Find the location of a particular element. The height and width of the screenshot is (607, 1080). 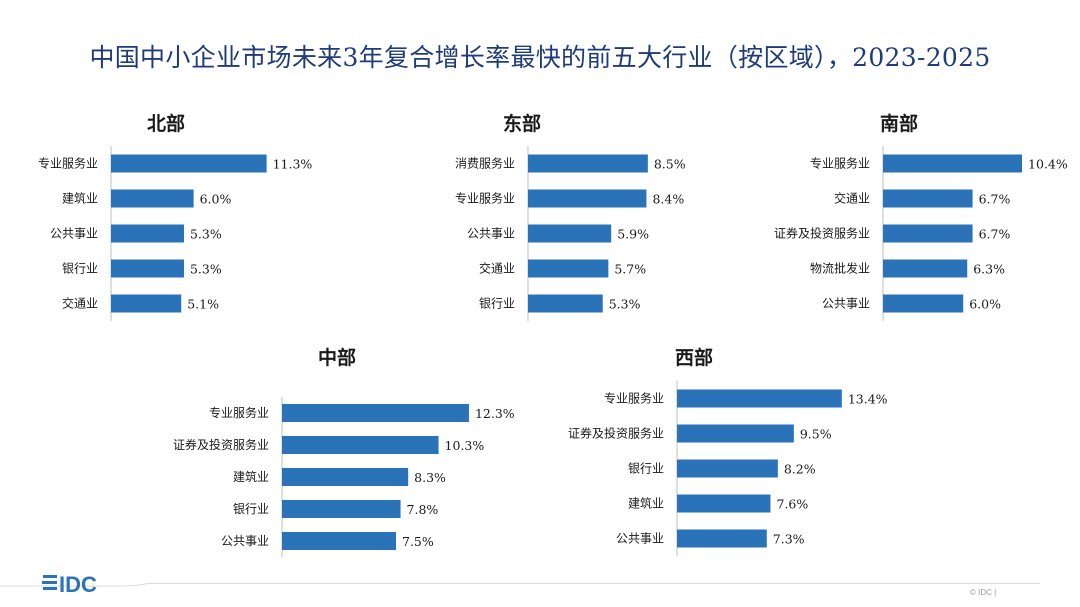

region-title: 东部 is located at coordinates (522, 123).